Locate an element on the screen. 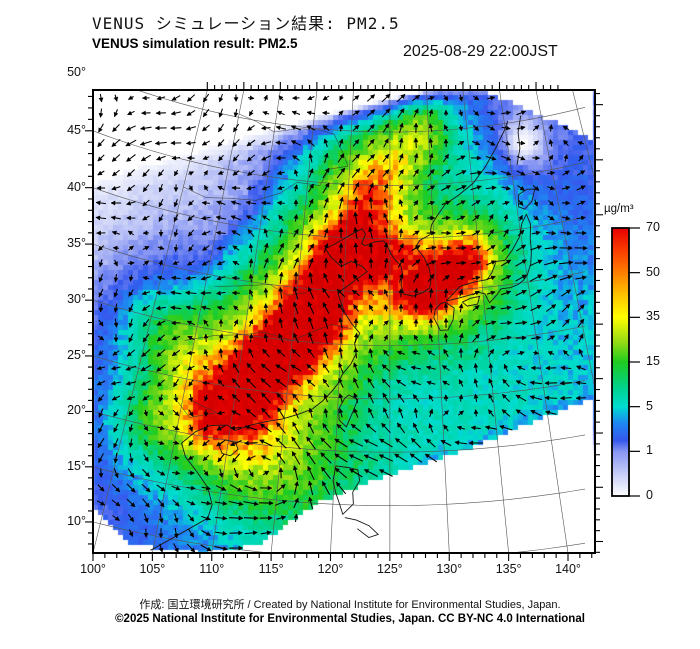 This screenshot has width=700, height=649. page-title-japanese: VENUS シミュレーション結果: PM2.5 is located at coordinates (246, 23).